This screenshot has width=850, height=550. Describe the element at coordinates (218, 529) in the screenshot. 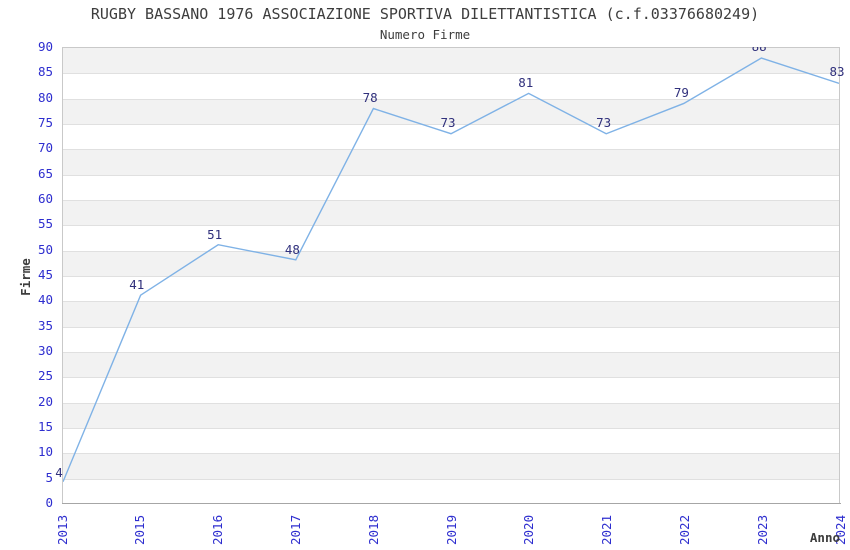

I see `x-tick-label: 2016` at that location.